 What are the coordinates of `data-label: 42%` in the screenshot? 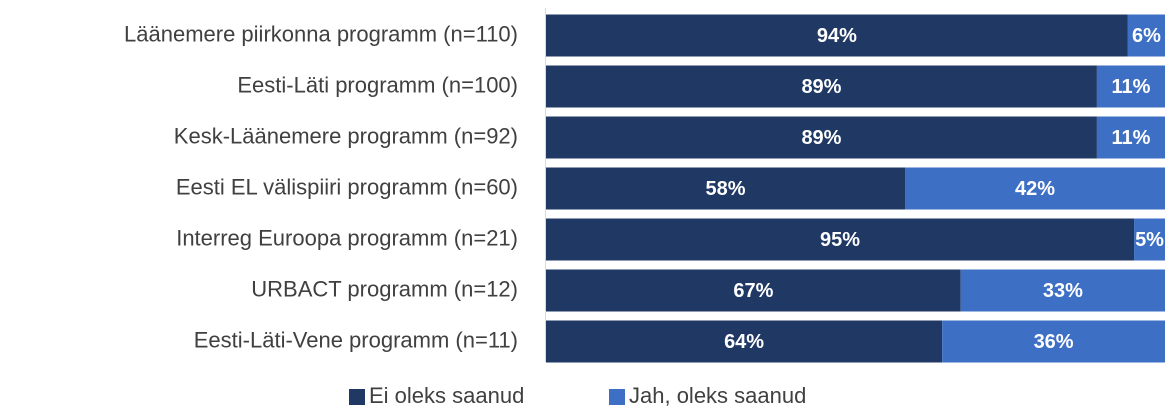 It's located at (1035, 189).